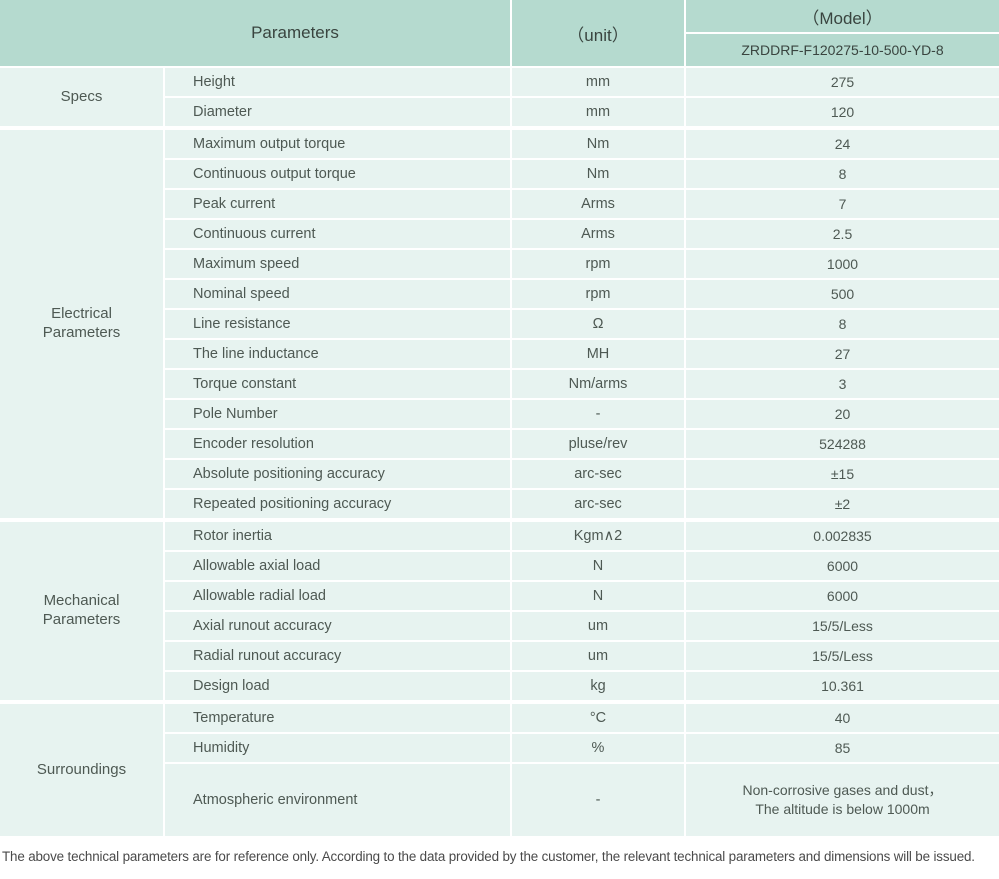  Describe the element at coordinates (598, 354) in the screenshot. I see `unit-cell: MH` at that location.